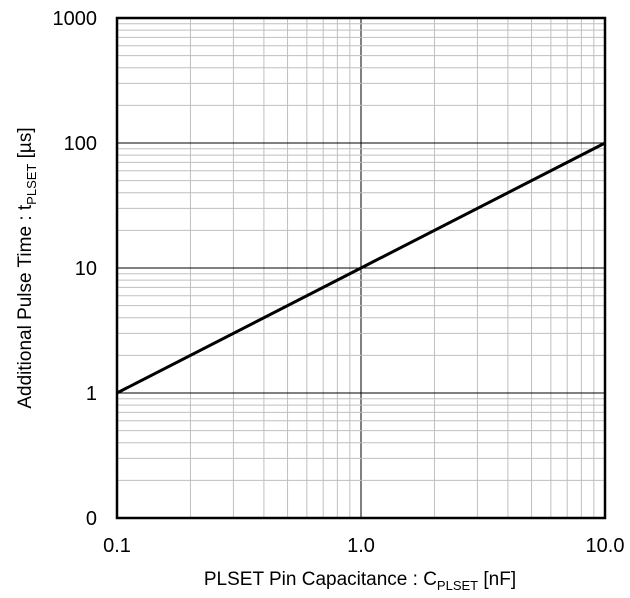 The width and height of the screenshot is (630, 598). Describe the element at coordinates (91, 394) in the screenshot. I see `y-tick-label: 1` at that location.